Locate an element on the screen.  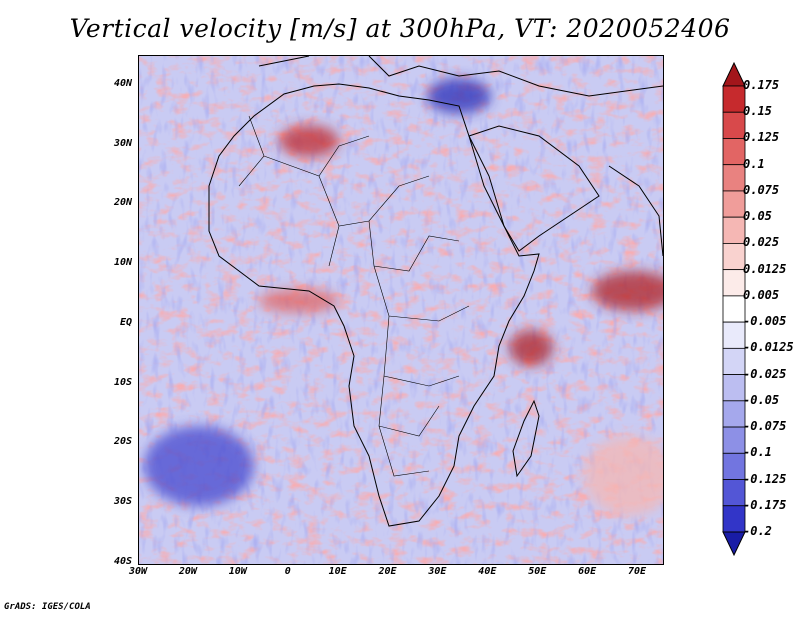
ascent-area-arabian-sea is located at coordinates (627, 291).